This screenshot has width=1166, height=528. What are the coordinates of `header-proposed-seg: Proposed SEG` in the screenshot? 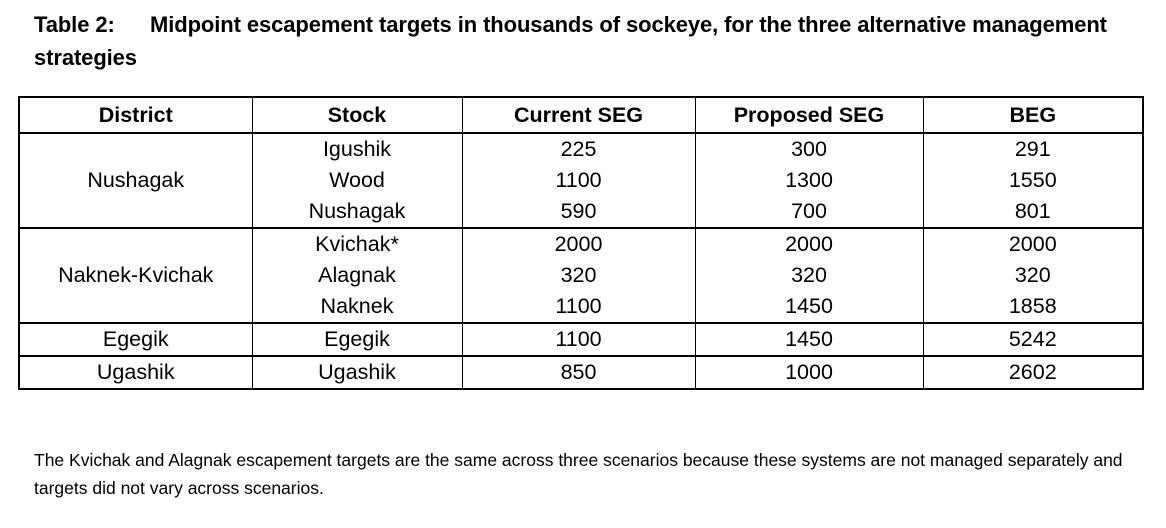 It's located at (809, 115).